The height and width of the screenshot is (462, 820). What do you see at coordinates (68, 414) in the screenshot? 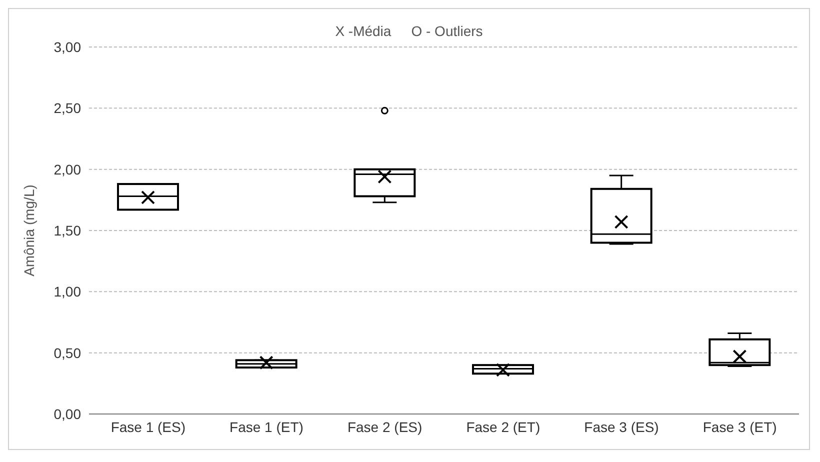
I see `y-tick-label: 0,00` at bounding box center [68, 414].